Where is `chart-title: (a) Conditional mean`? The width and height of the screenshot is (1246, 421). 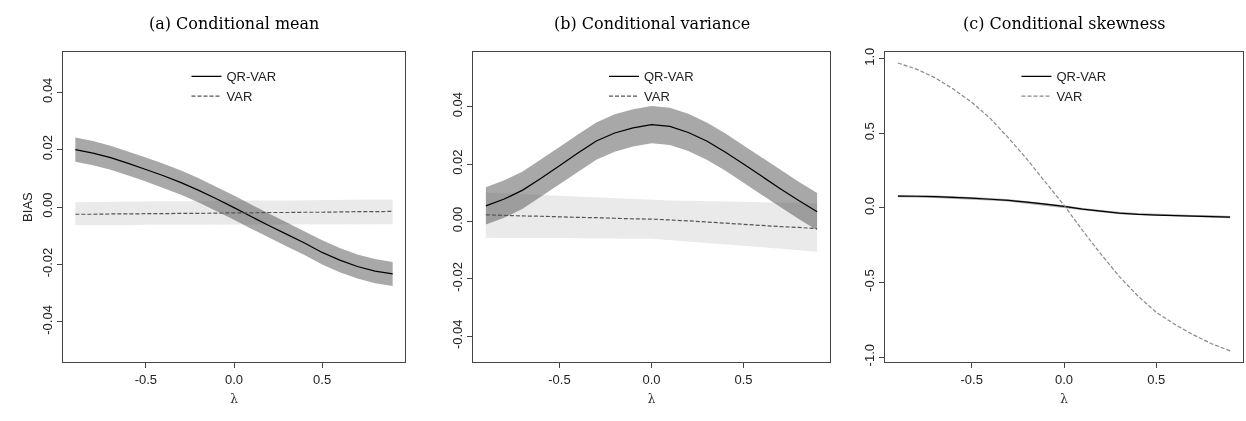 chart-title: (a) Conditional mean is located at coordinates (234, 23).